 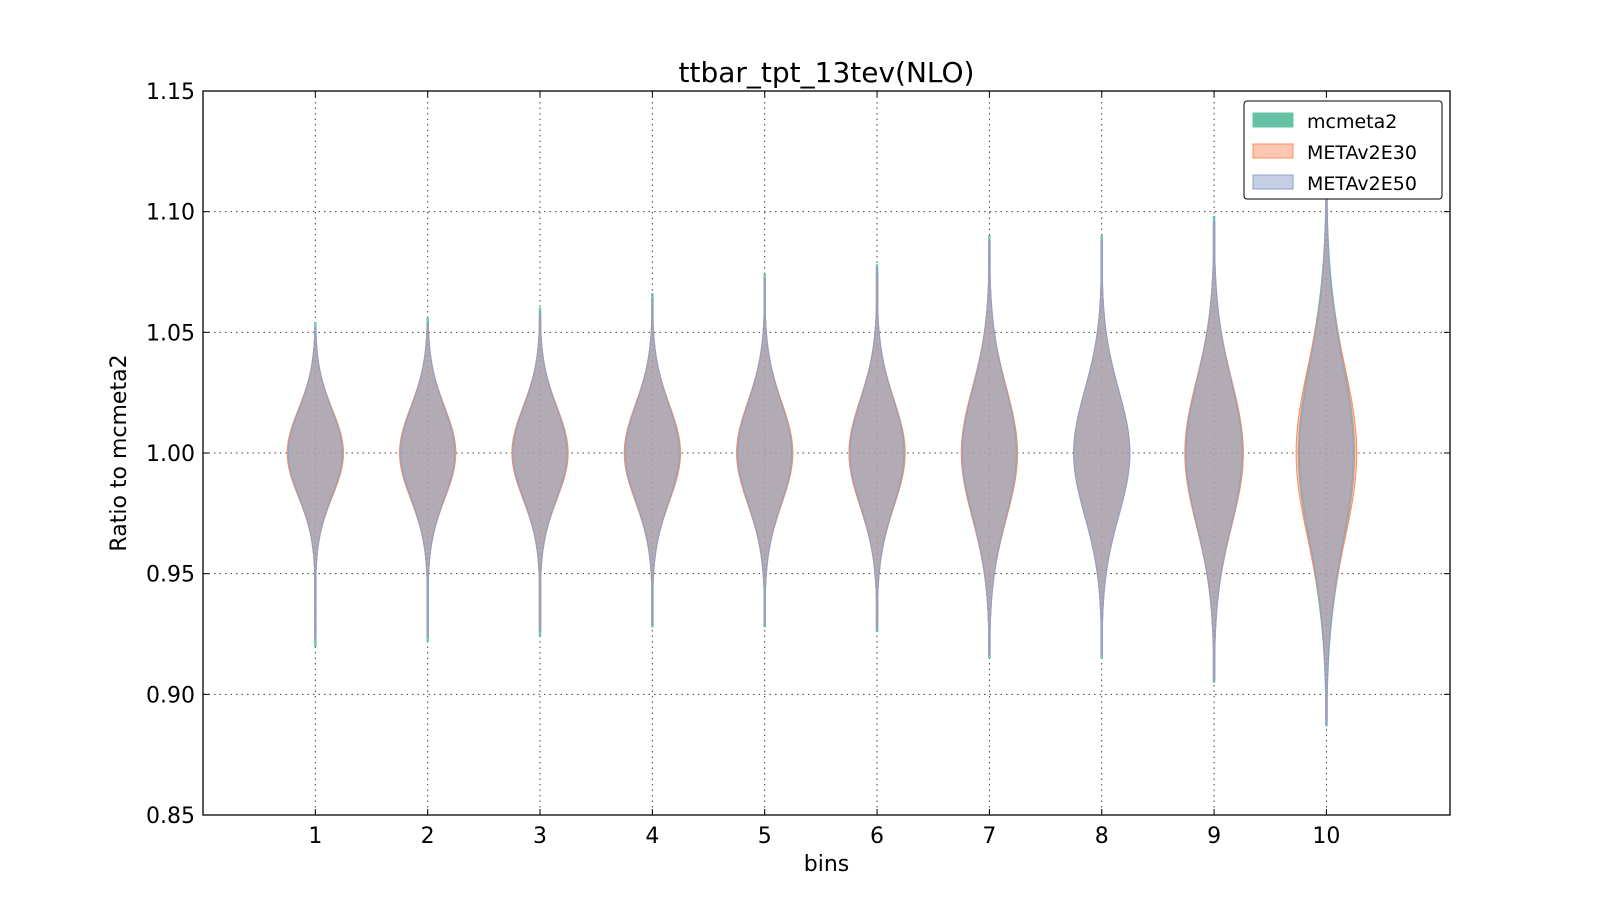 What do you see at coordinates (428, 836) in the screenshot?
I see `x-tick-label: 2` at bounding box center [428, 836].